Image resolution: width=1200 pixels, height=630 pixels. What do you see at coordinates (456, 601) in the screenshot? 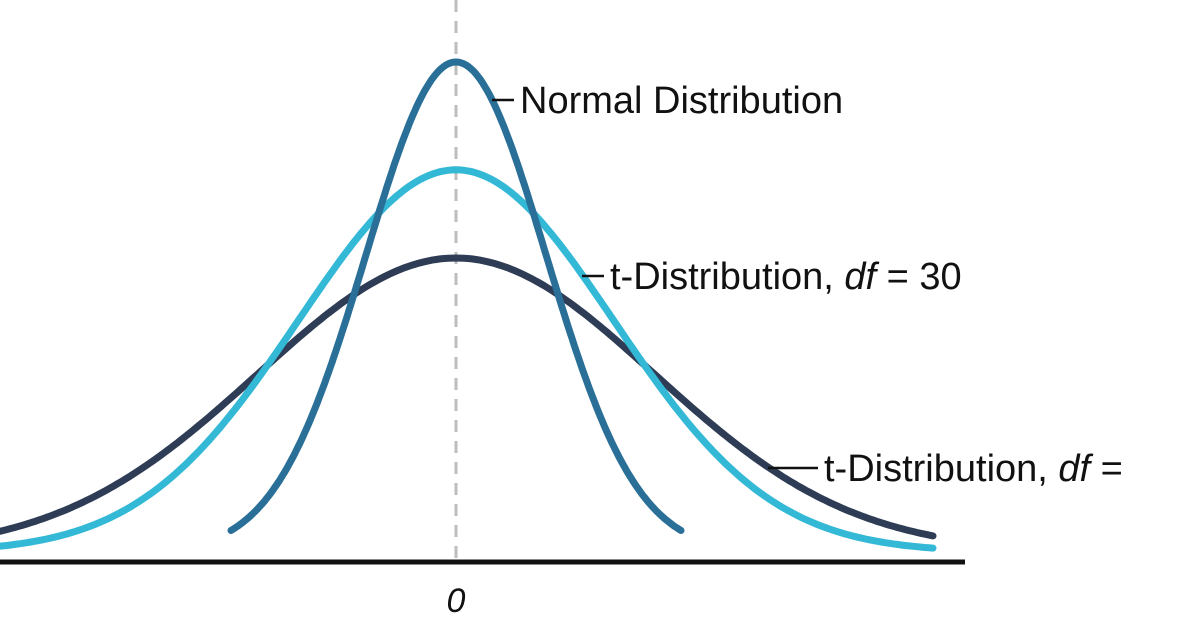
I see `x-tick-label-0: 0` at bounding box center [456, 601].